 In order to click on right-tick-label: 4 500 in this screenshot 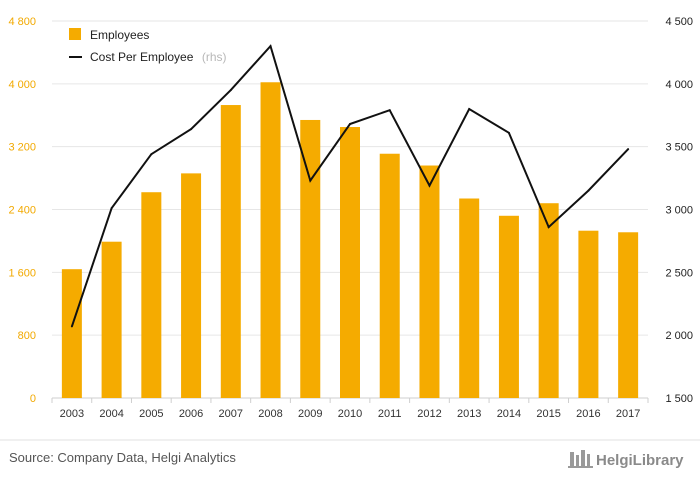, I will do `click(679, 22)`.